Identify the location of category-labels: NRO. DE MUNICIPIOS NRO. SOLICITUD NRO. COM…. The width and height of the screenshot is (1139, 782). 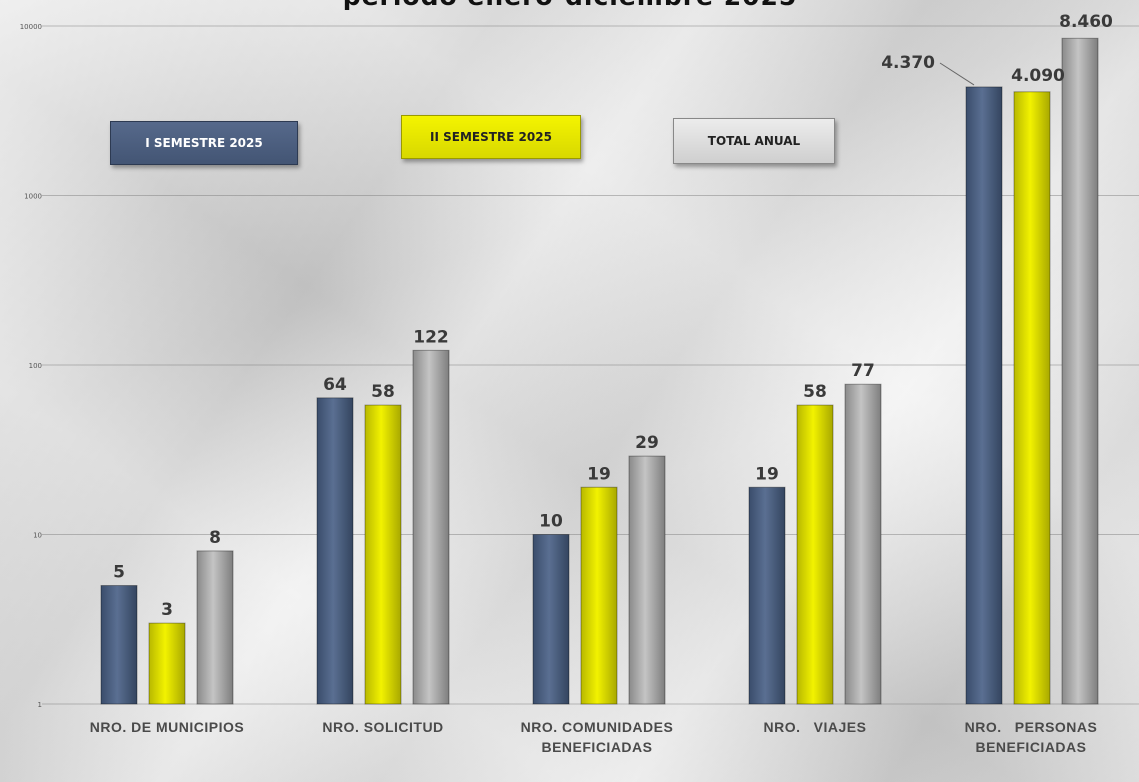
(594, 737).